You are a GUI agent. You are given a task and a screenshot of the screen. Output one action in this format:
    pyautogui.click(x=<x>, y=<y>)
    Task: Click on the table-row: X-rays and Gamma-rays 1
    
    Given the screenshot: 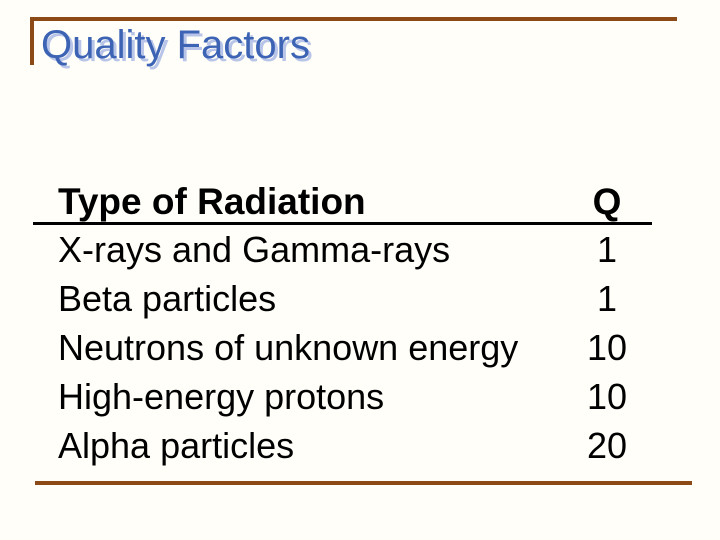 What is the action you would take?
    pyautogui.click(x=342, y=249)
    